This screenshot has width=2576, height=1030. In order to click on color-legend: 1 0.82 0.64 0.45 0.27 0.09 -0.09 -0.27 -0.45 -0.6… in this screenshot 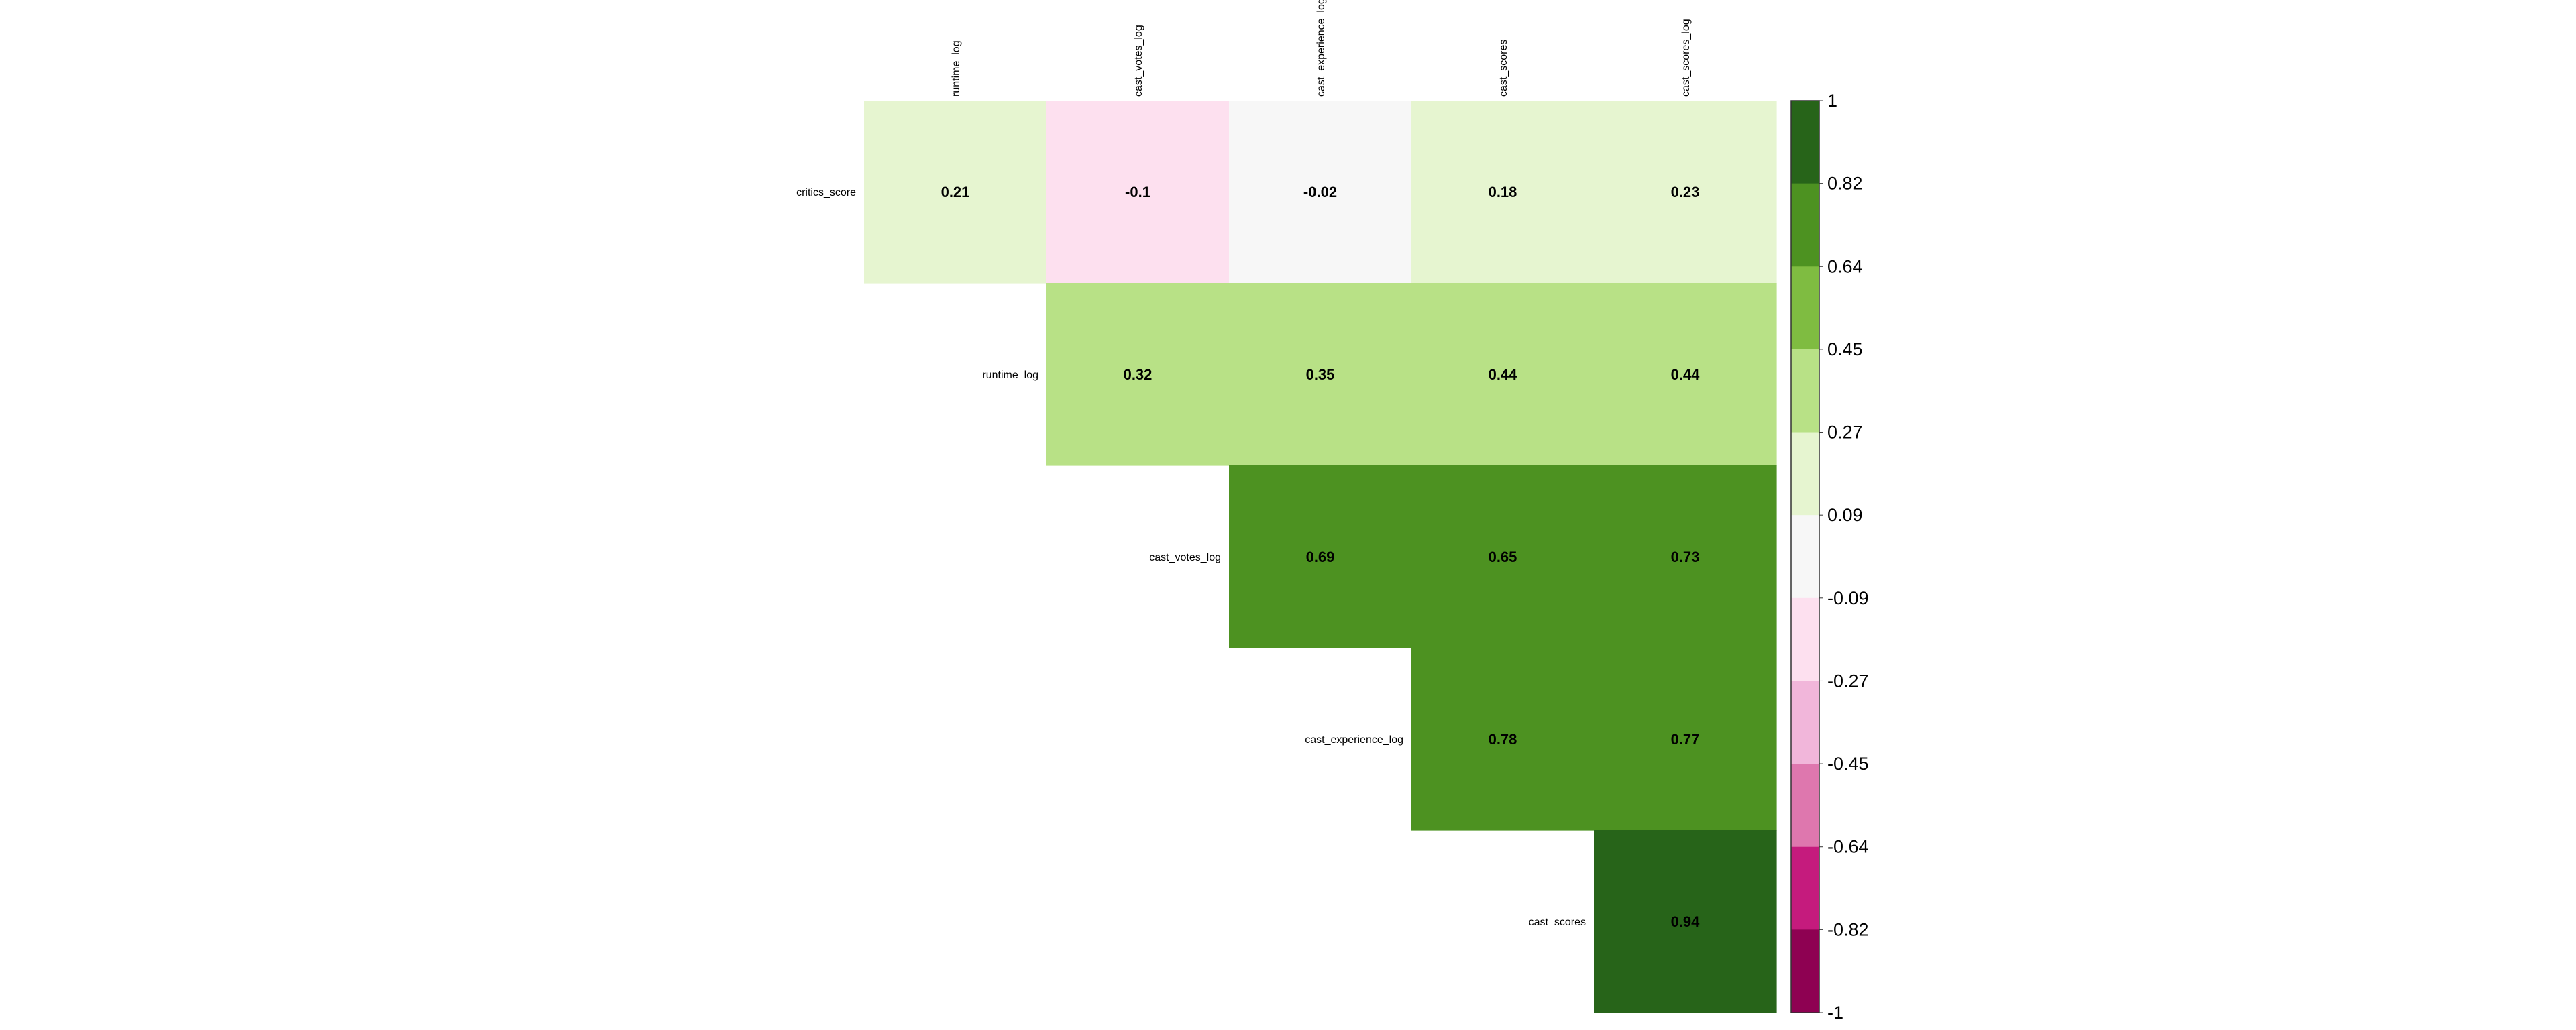, I will do `click(1829, 557)`.